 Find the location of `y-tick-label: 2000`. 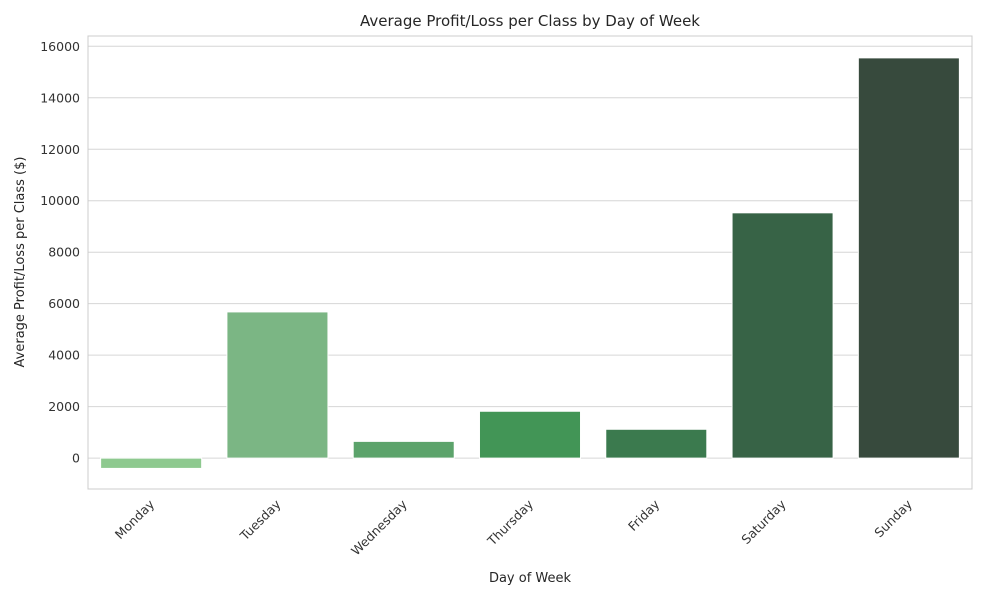

y-tick-label: 2000 is located at coordinates (64, 406).